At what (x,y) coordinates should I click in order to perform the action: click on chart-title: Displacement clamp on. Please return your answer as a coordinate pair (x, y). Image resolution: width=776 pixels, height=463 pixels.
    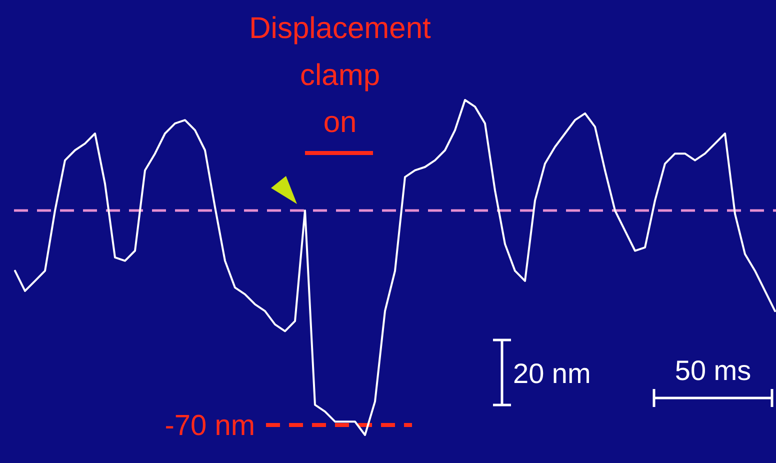
    Looking at the image, I should click on (340, 75).